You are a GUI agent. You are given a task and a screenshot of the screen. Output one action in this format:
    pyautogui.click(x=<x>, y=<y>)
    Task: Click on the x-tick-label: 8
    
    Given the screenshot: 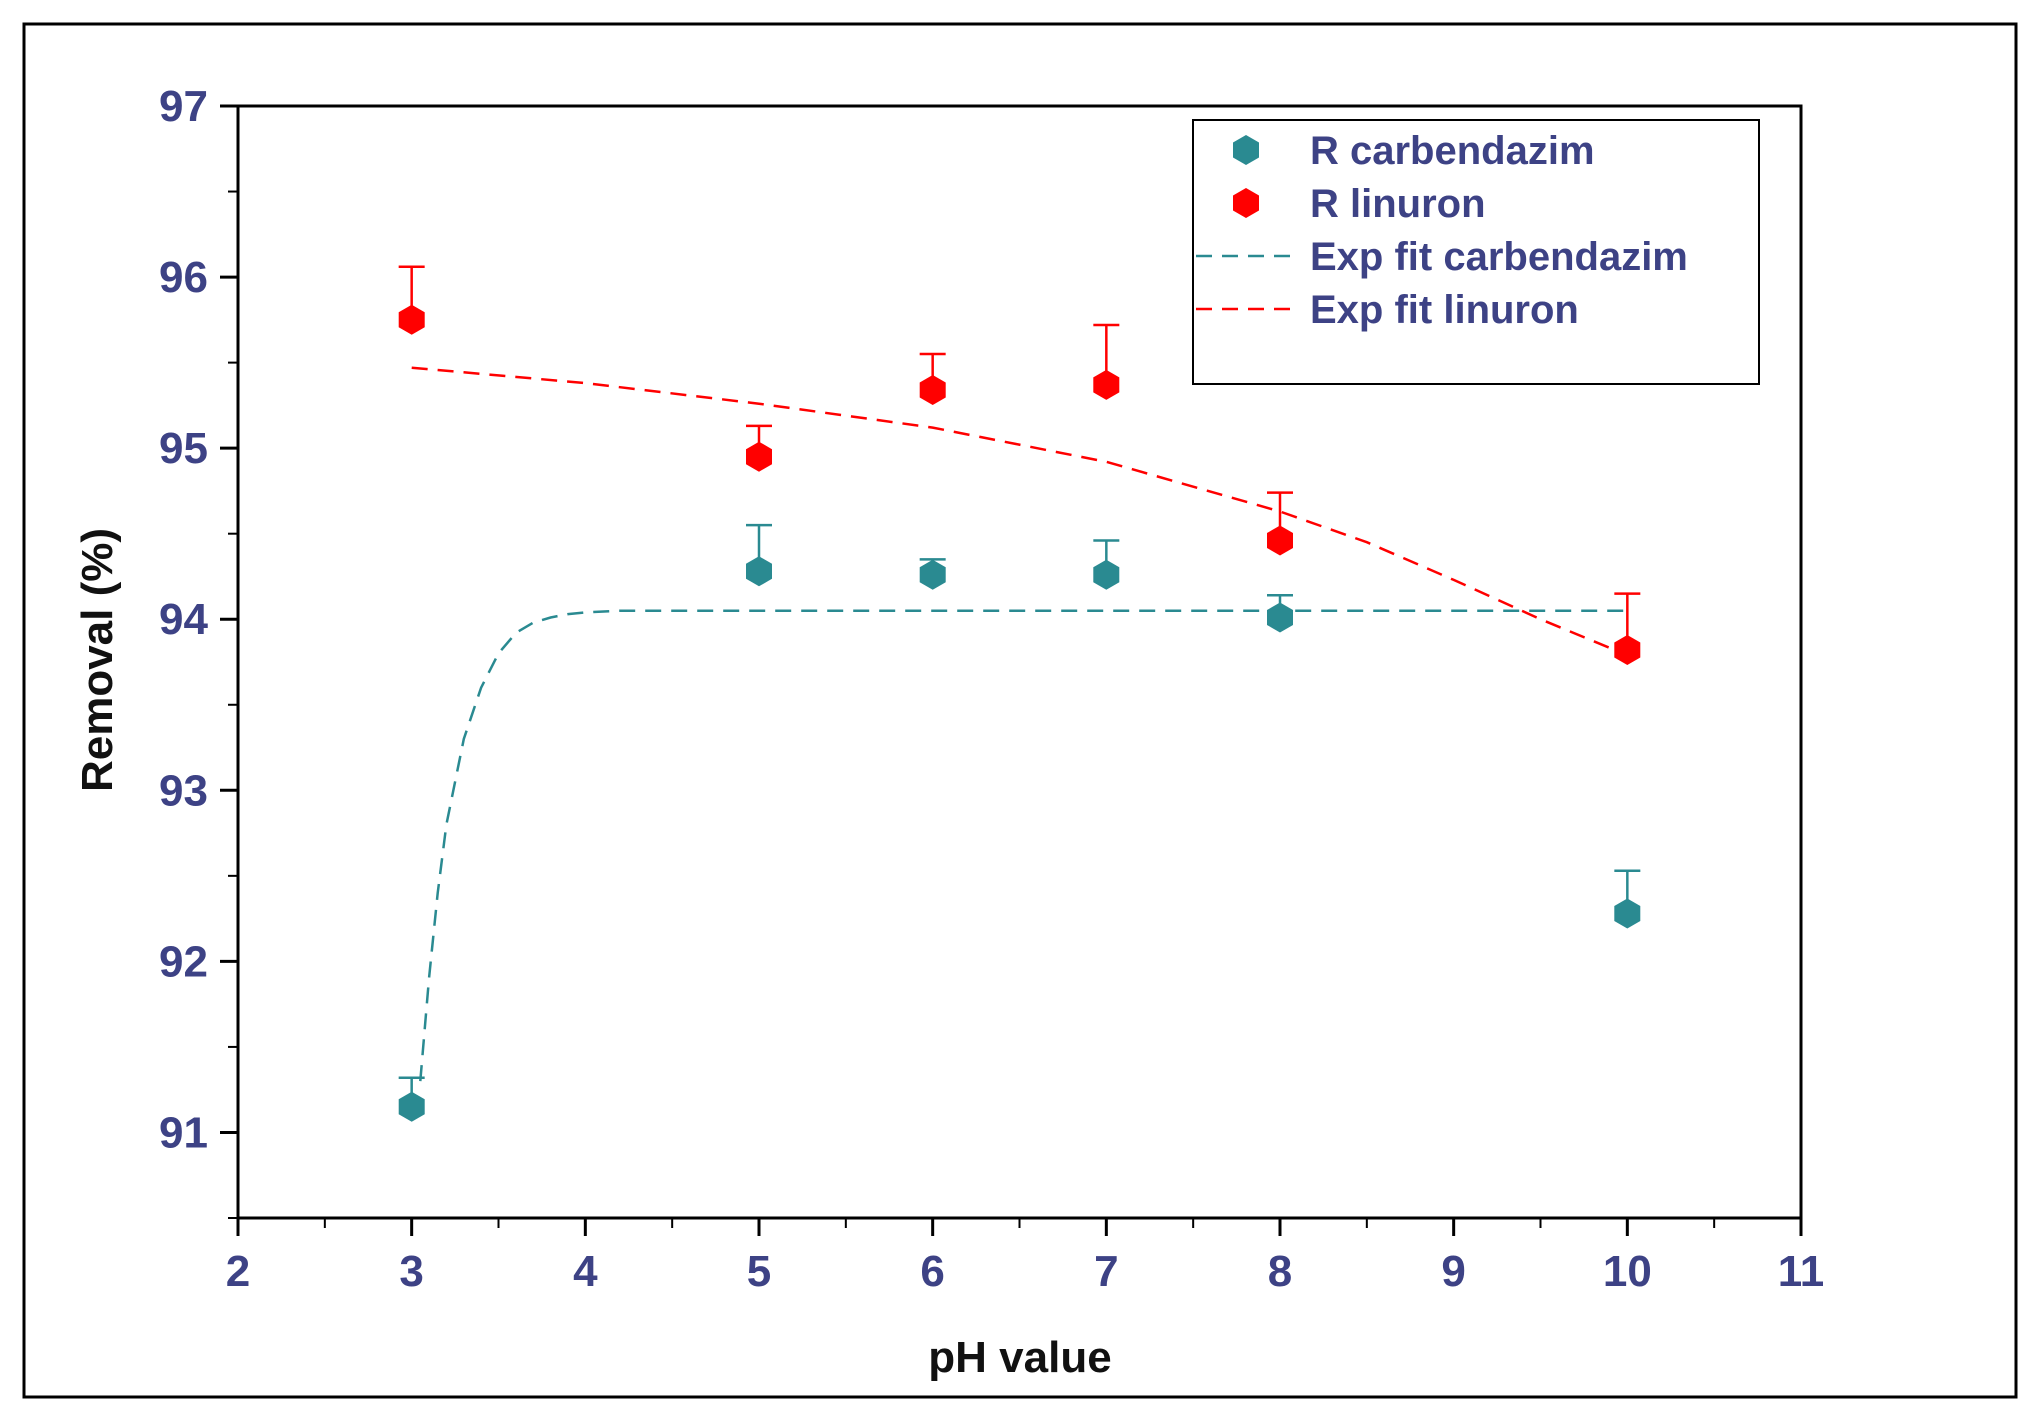 What is the action you would take?
    pyautogui.click(x=1280, y=1271)
    